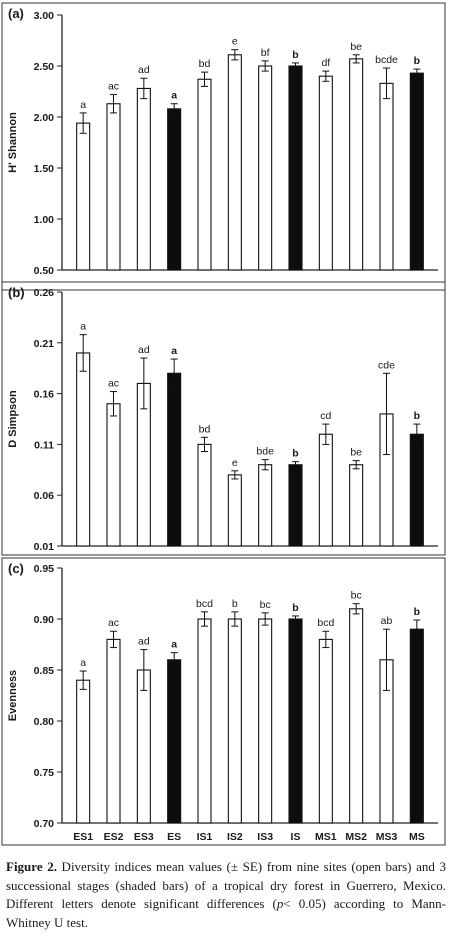 The image size is (452, 948). Describe the element at coordinates (386, 60) in the screenshot. I see `significance-letter: bcde` at that location.